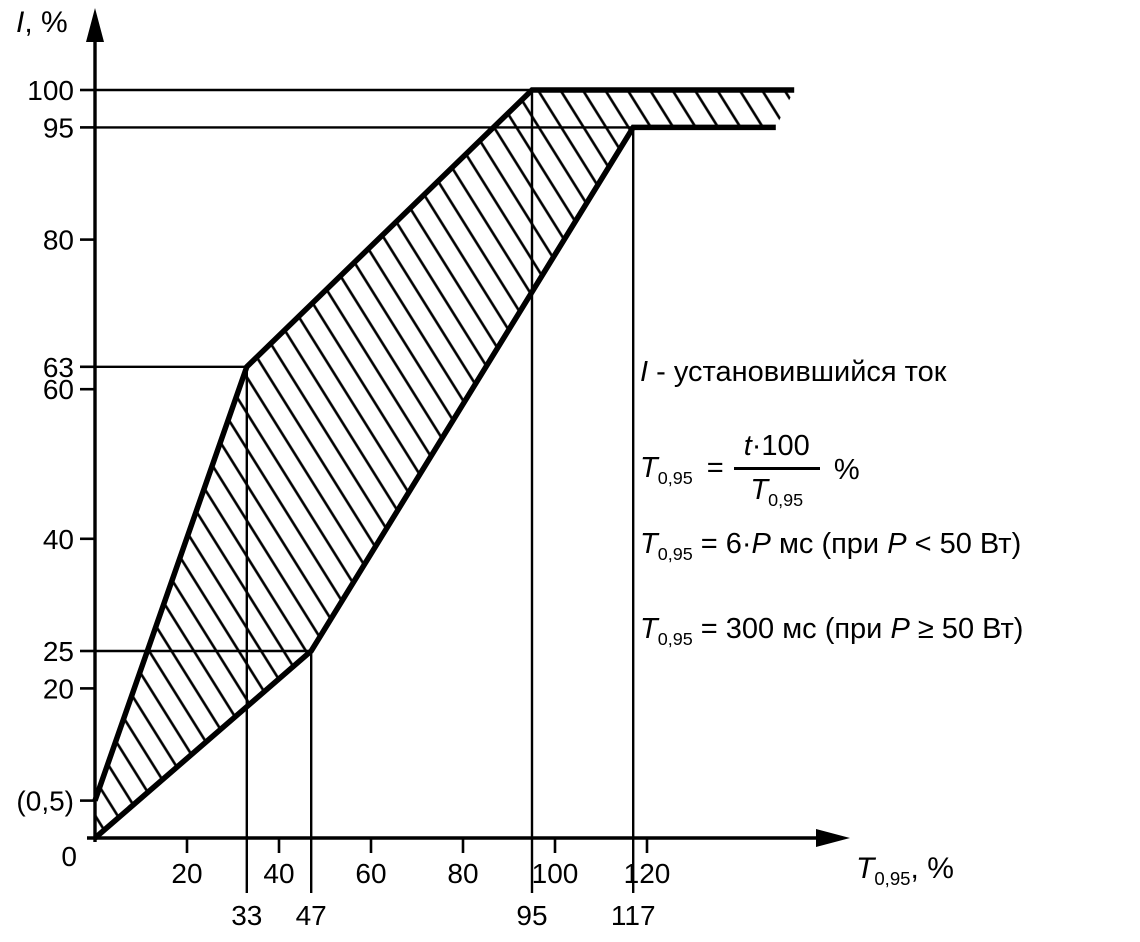 This screenshot has height=942, width=1140. What do you see at coordinates (95, 25) in the screenshot?
I see `y-axis-arrow` at bounding box center [95, 25].